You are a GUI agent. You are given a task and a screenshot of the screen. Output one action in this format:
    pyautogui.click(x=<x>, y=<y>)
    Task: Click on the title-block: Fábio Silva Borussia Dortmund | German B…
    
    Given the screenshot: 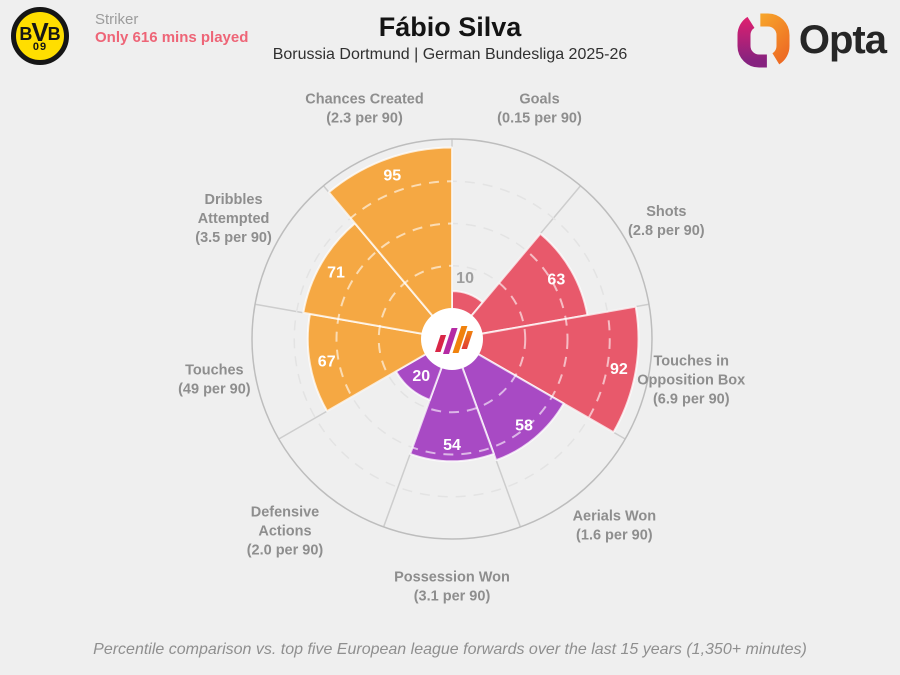 What is the action you would take?
    pyautogui.click(x=450, y=39)
    